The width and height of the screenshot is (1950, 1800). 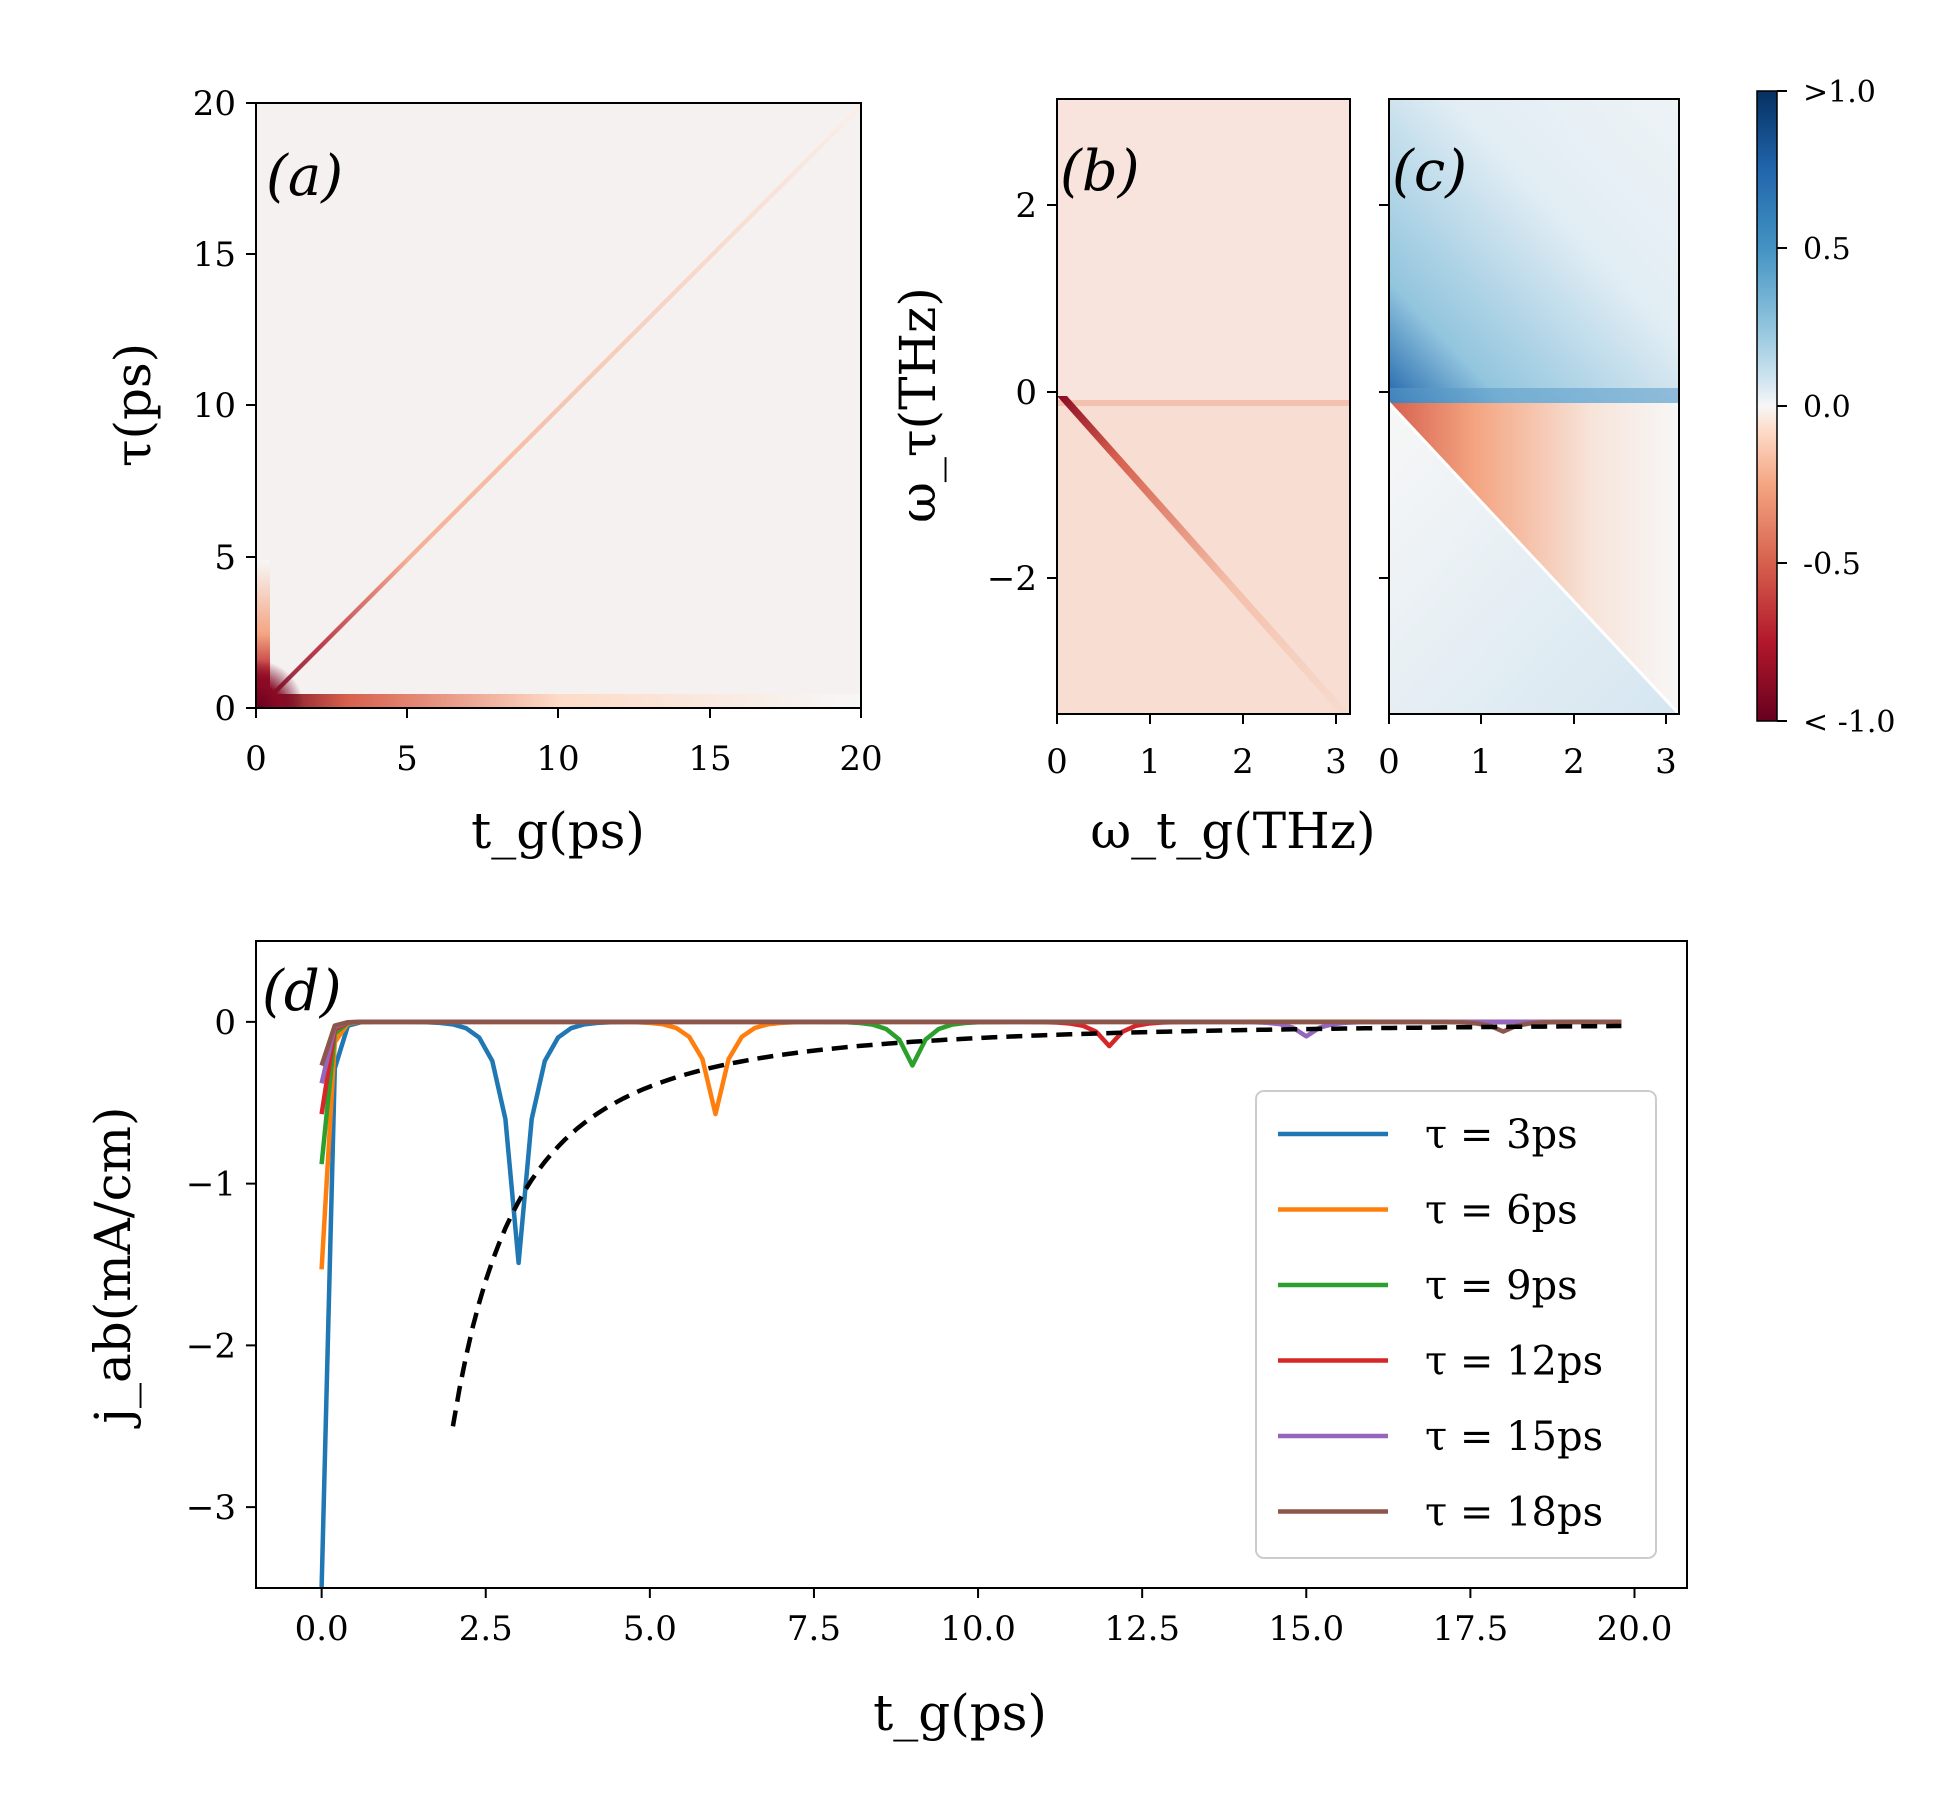 What do you see at coordinates (1514, 1362) in the screenshot?
I see `legend-entry: τ = 12ps` at bounding box center [1514, 1362].